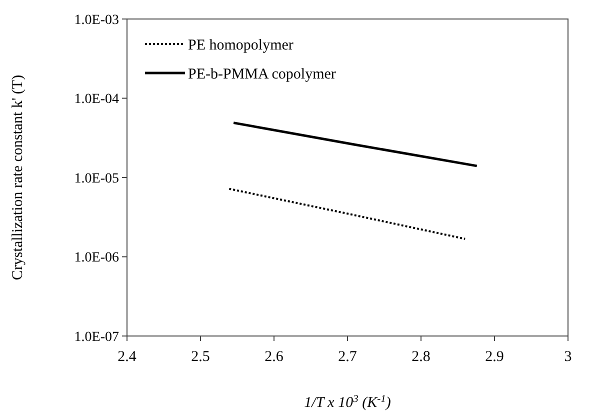 Image resolution: width=590 pixels, height=419 pixels. What do you see at coordinates (348, 357) in the screenshot?
I see `x-tick-label: 2.7` at bounding box center [348, 357].